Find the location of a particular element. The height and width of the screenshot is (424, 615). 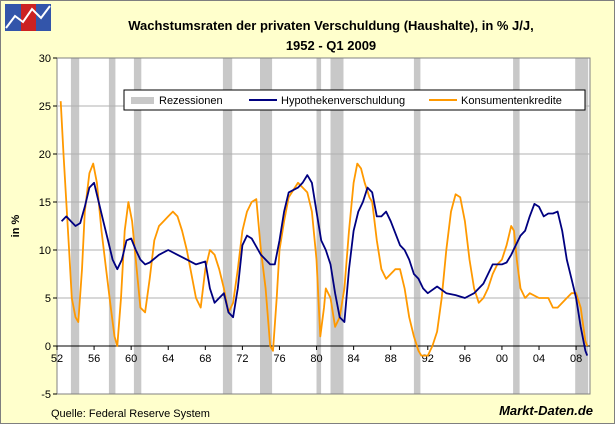

x-tick-label-14: 08 is located at coordinates (576, 359).